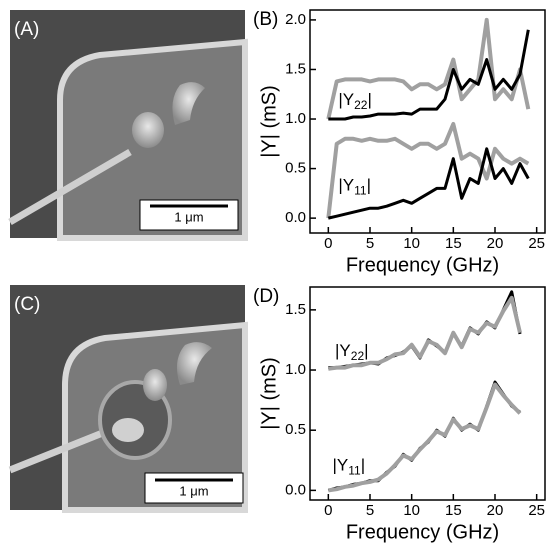 This screenshot has height=554, width=553. Describe the element at coordinates (266, 296) in the screenshot. I see `panel-label: (D)` at that location.